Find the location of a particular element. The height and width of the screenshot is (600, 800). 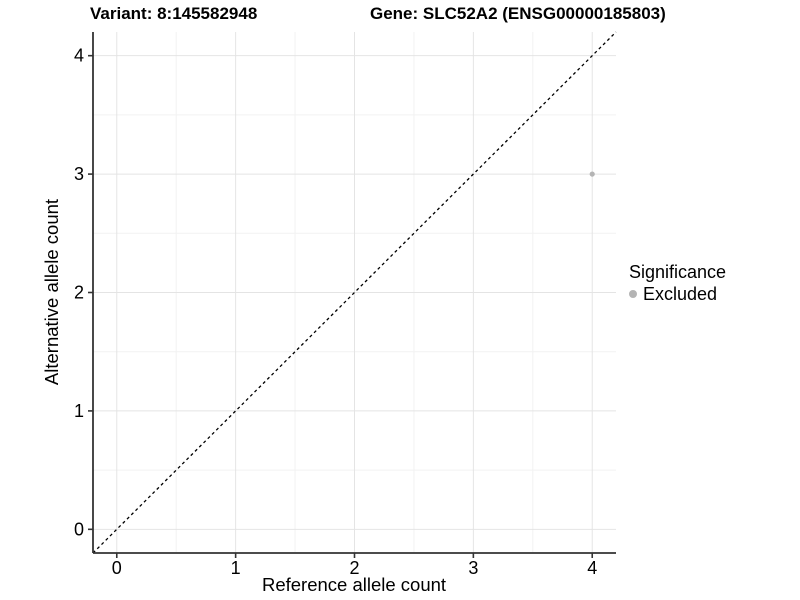

x-axis-title: Reference allele count is located at coordinates (354, 584).